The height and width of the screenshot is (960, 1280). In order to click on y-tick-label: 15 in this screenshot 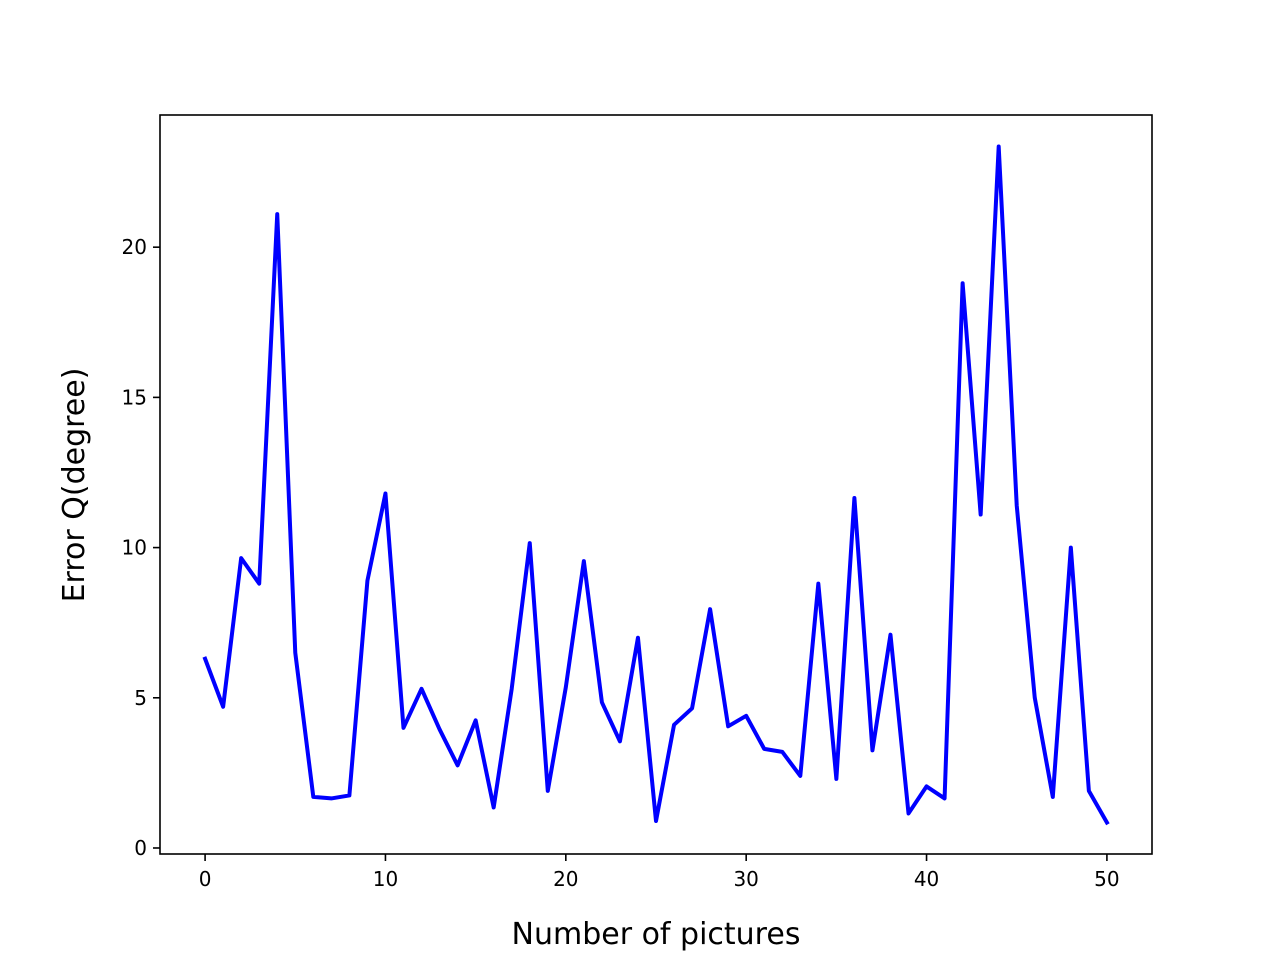, I will do `click(134, 397)`.